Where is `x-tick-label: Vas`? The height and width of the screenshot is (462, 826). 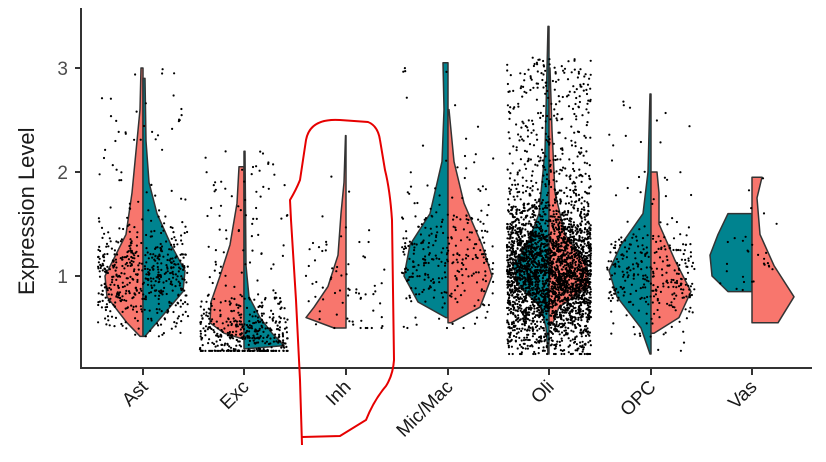
x-tick-label: Vas is located at coordinates (743, 395).